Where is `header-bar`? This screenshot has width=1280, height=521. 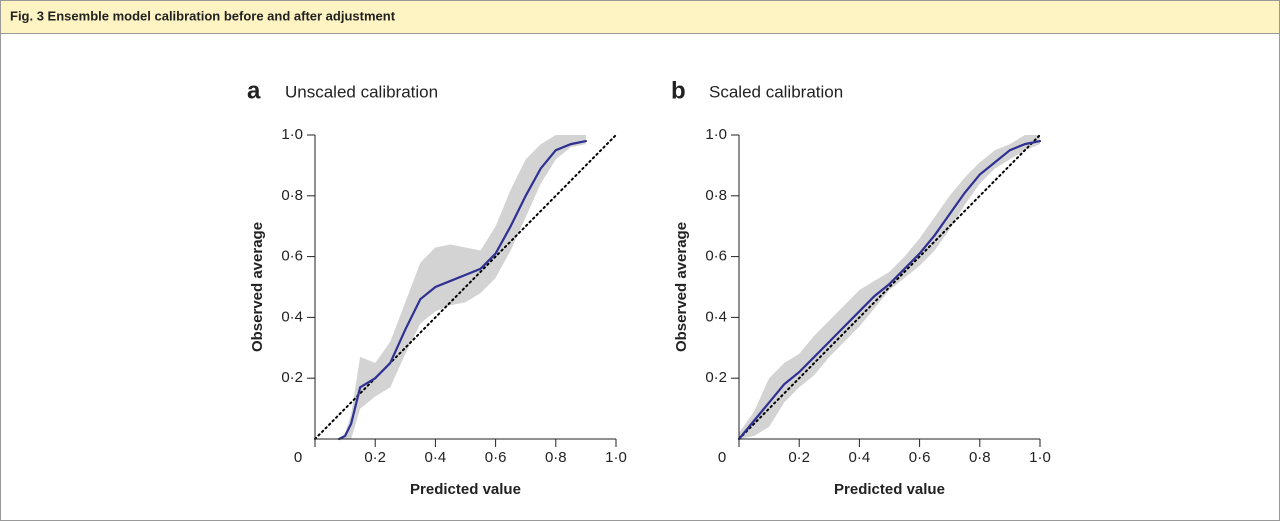
header-bar is located at coordinates (640, 17).